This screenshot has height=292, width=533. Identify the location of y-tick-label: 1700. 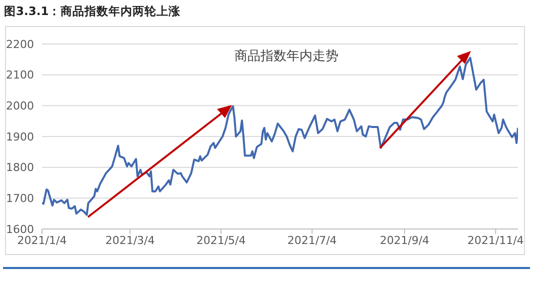
(20, 199).